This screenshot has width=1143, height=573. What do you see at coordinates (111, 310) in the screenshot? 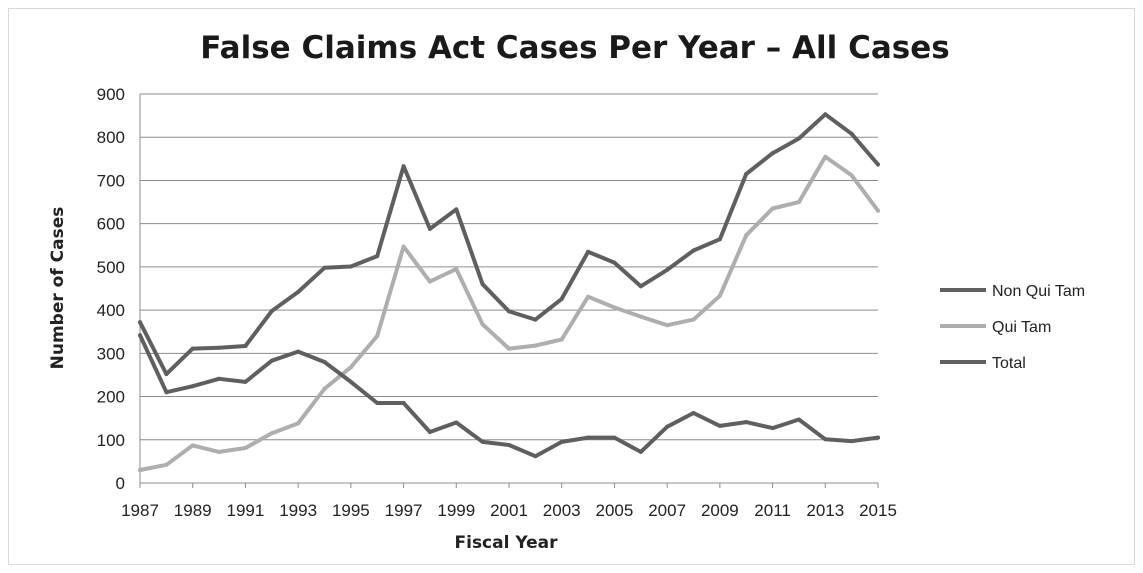
I see `y-tick-label: 400` at bounding box center [111, 310].